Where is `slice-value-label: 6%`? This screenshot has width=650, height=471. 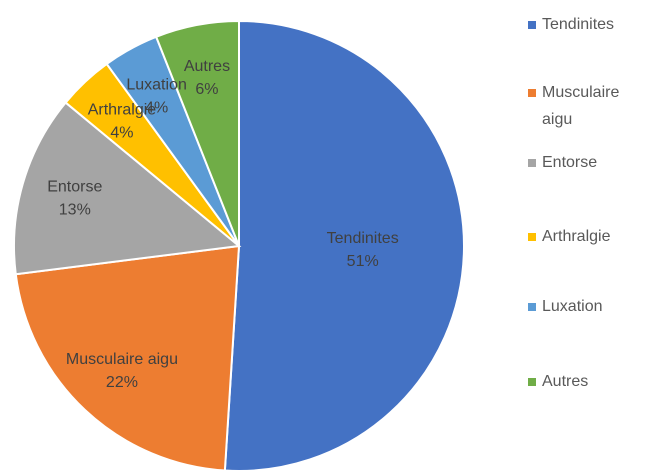
slice-value-label: 6% is located at coordinates (206, 89).